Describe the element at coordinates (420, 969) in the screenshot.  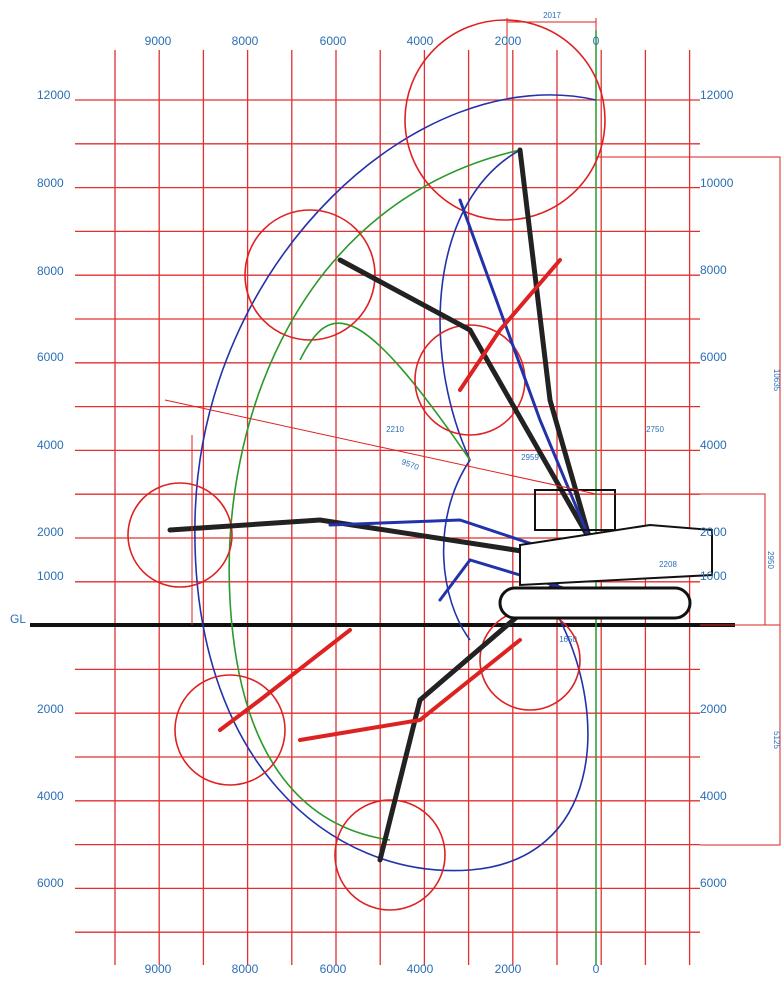
I see `x-label-bottom: 4000` at that location.